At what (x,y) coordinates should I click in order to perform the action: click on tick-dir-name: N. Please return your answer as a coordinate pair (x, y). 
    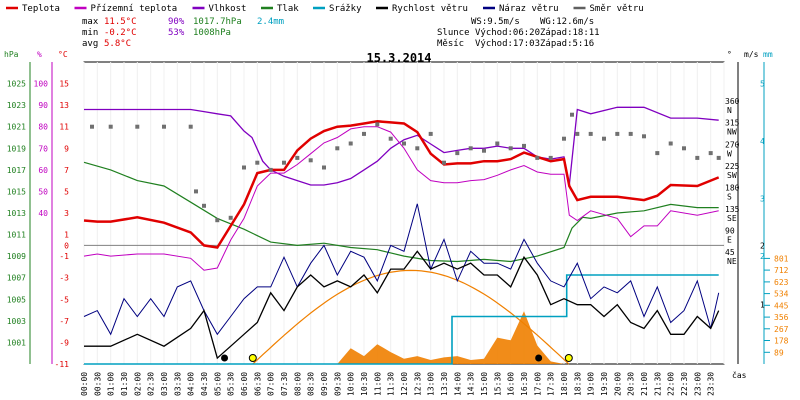
    Looking at the image, I should click on (729, 110).